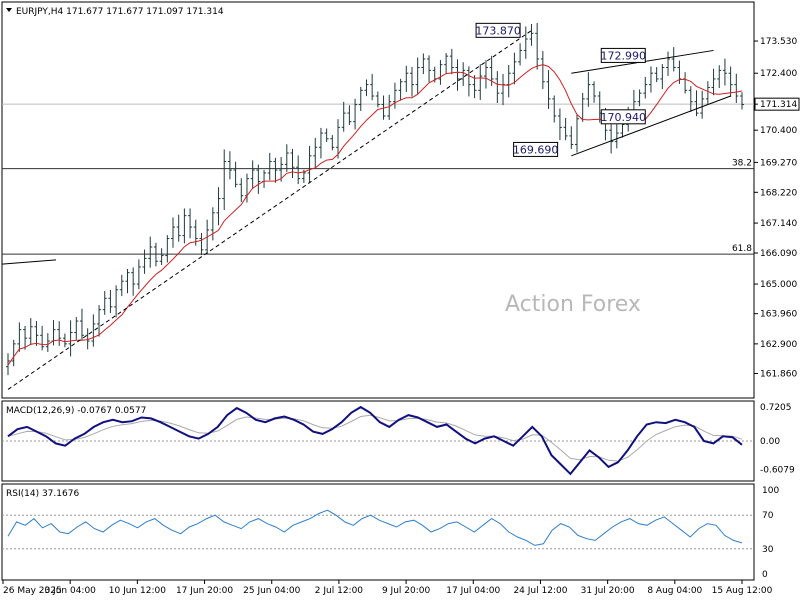 Image resolution: width=800 pixels, height=600 pixels. Describe the element at coordinates (375, 527) in the screenshot. I see `rsi-line` at that location.